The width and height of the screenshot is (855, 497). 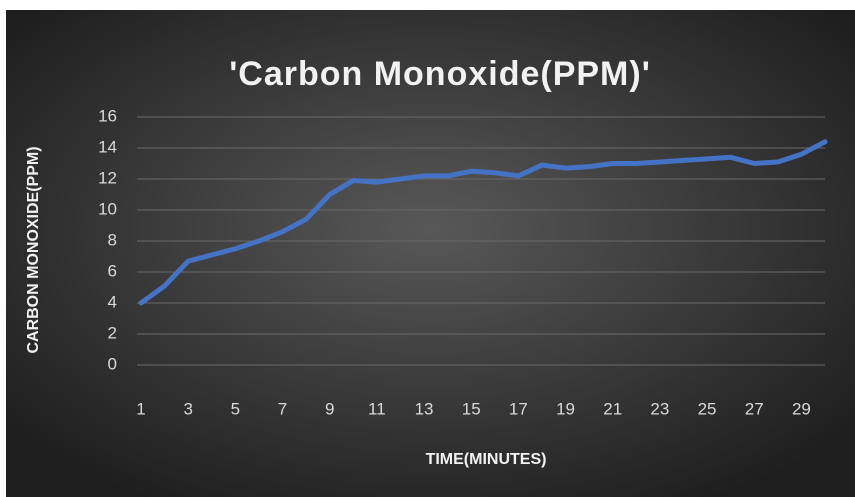 I want to click on x-tick-label: 7, so click(x=282, y=408).